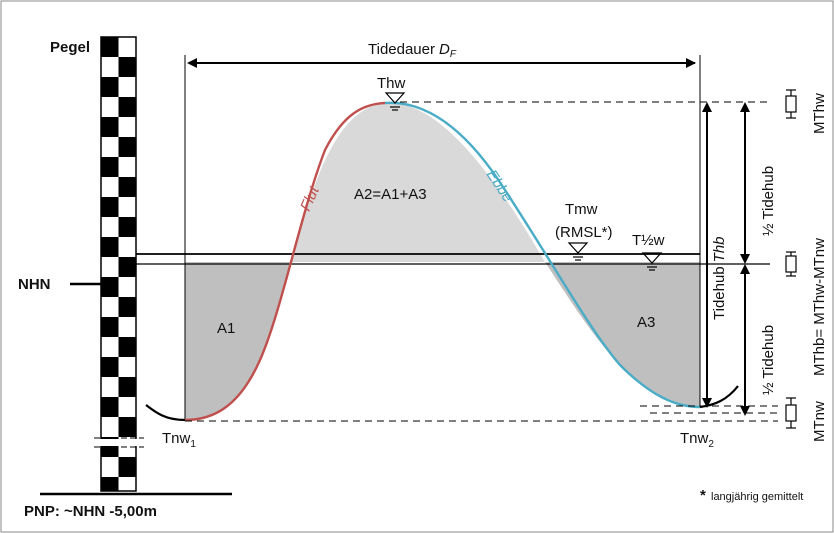 Image resolution: width=834 pixels, height=533 pixels. Describe the element at coordinates (652, 261) in the screenshot. I see `t-half-w-symbol` at that location.